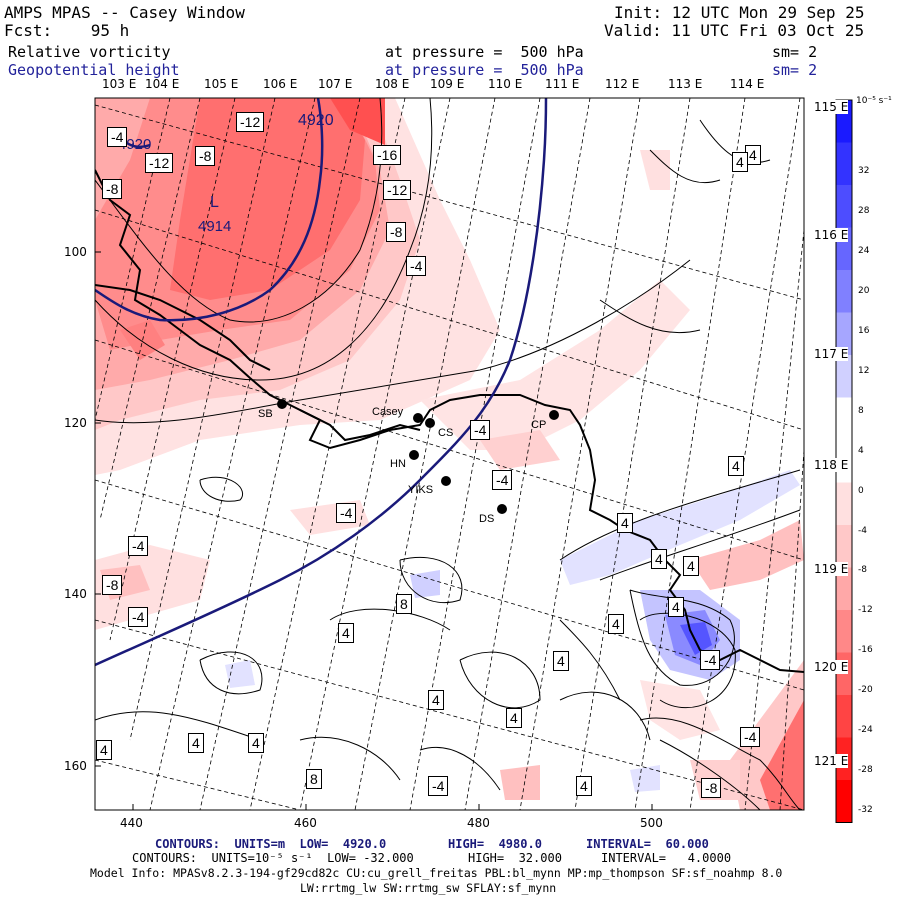  What do you see at coordinates (305, 823) in the screenshot?
I see `x-tick-460: 460` at bounding box center [305, 823].